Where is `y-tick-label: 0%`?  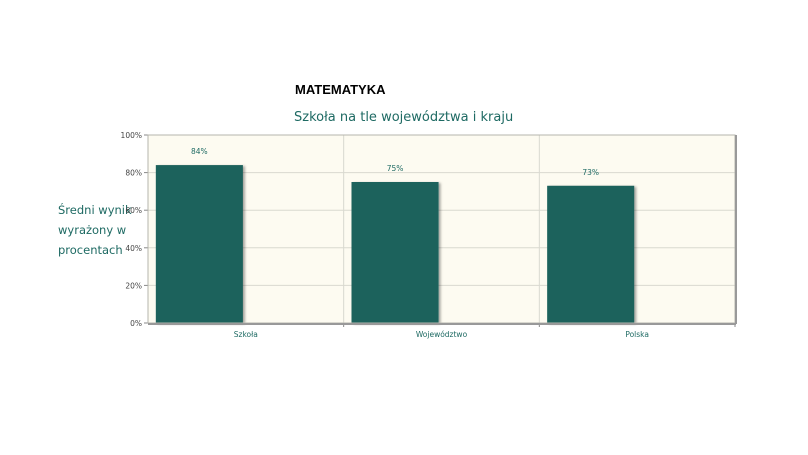
y-tick-label: 0% is located at coordinates (136, 323).